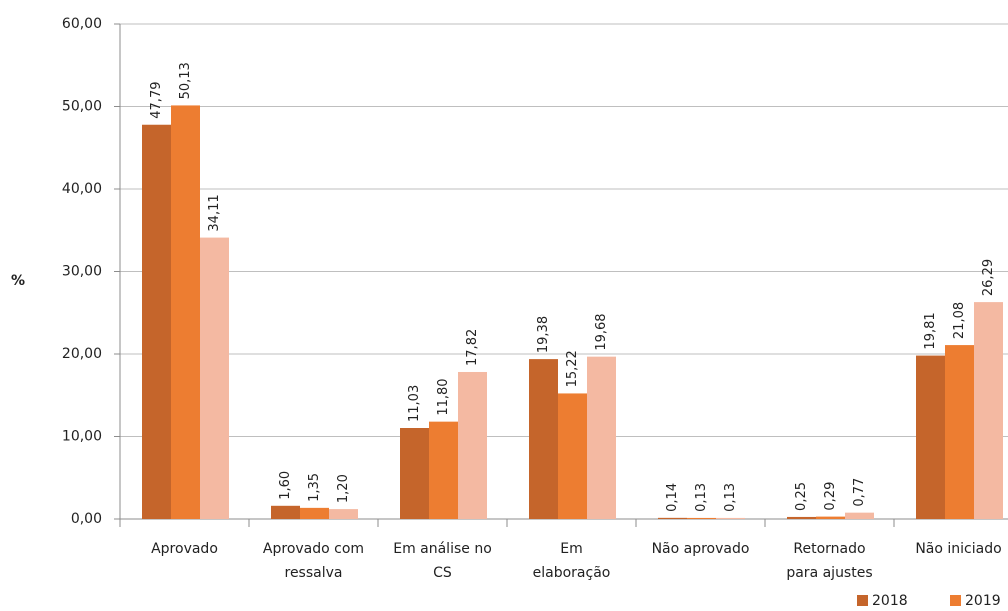 The height and width of the screenshot is (611, 1008). What do you see at coordinates (82, 107) in the screenshot?
I see `y-tick-label: 50,00` at bounding box center [82, 107].